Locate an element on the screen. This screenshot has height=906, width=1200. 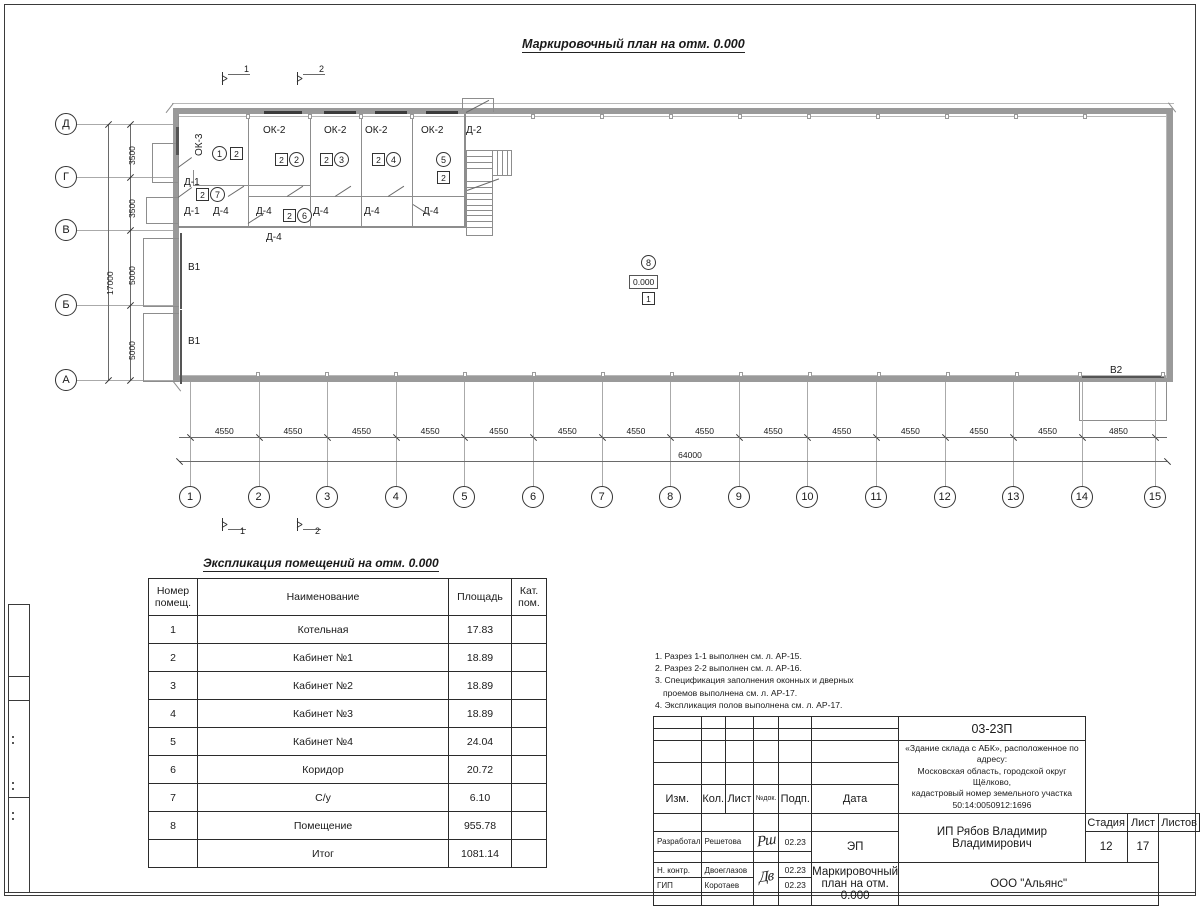
stair-low-right is located at coordinates (492, 205).